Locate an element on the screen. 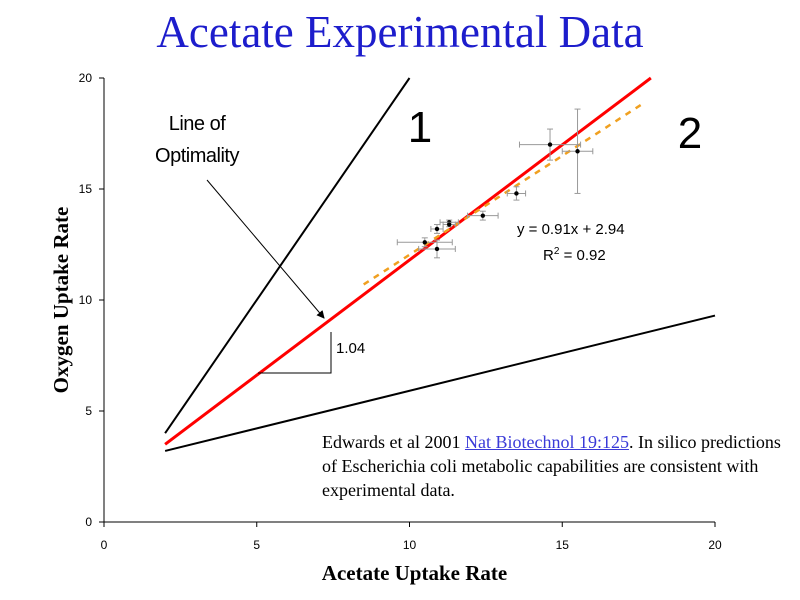 The image size is (800, 600). fit-equation: y = 0.91x + 2.94 is located at coordinates (571, 229).